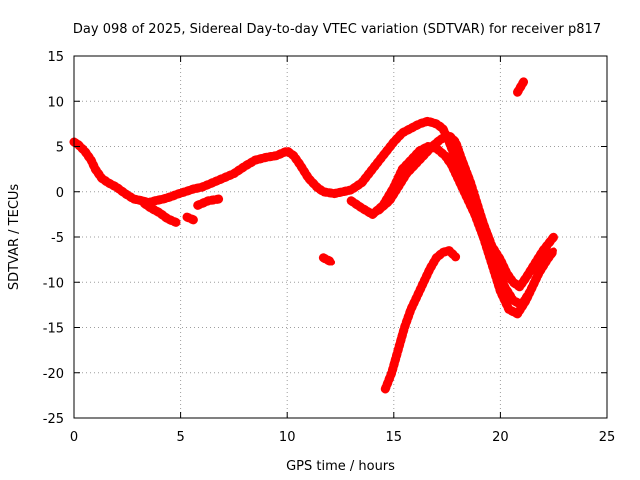  What do you see at coordinates (180, 437) in the screenshot?
I see `x-tick-label: 5` at bounding box center [180, 437].